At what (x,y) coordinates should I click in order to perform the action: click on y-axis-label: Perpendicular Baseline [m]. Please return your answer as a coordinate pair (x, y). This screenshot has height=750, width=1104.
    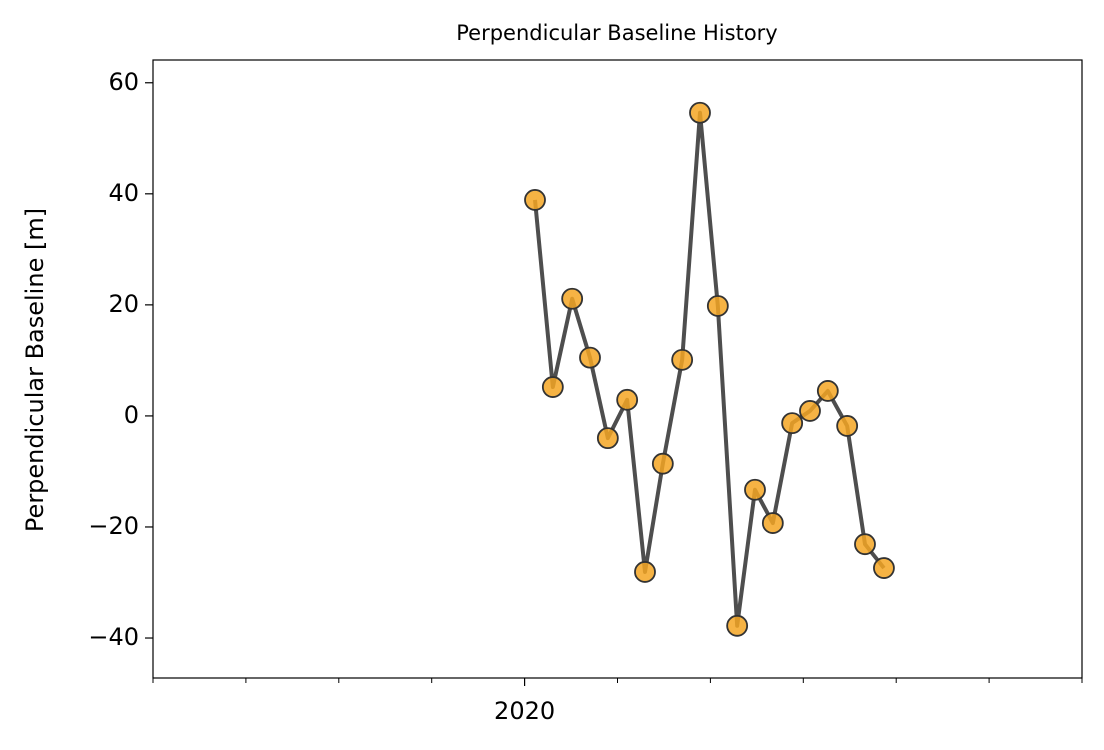
    Looking at the image, I should click on (35, 370).